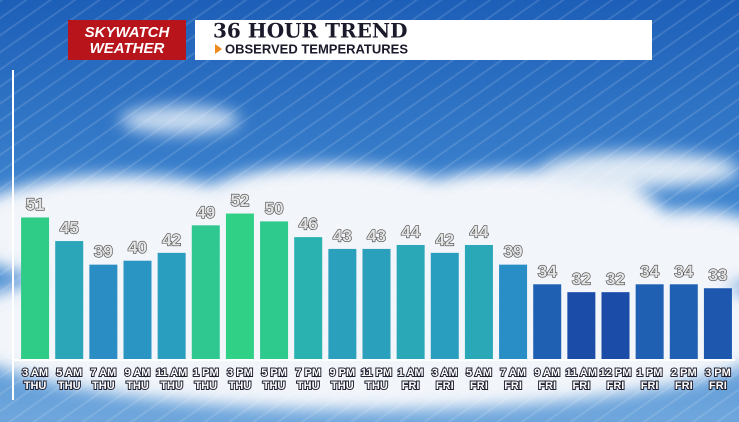 This screenshot has width=739, height=422. I want to click on x-tick-label: 9 PM, so click(343, 373).